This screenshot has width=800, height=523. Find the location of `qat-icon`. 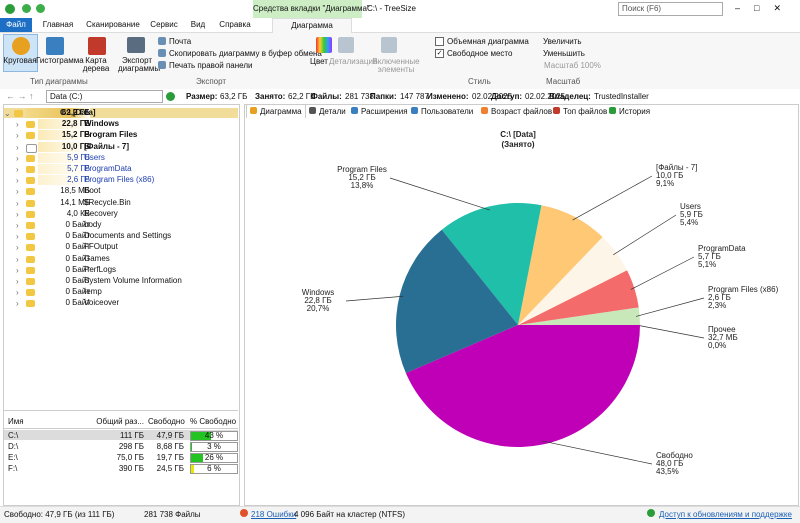

qat-icon is located at coordinates (26, 8).